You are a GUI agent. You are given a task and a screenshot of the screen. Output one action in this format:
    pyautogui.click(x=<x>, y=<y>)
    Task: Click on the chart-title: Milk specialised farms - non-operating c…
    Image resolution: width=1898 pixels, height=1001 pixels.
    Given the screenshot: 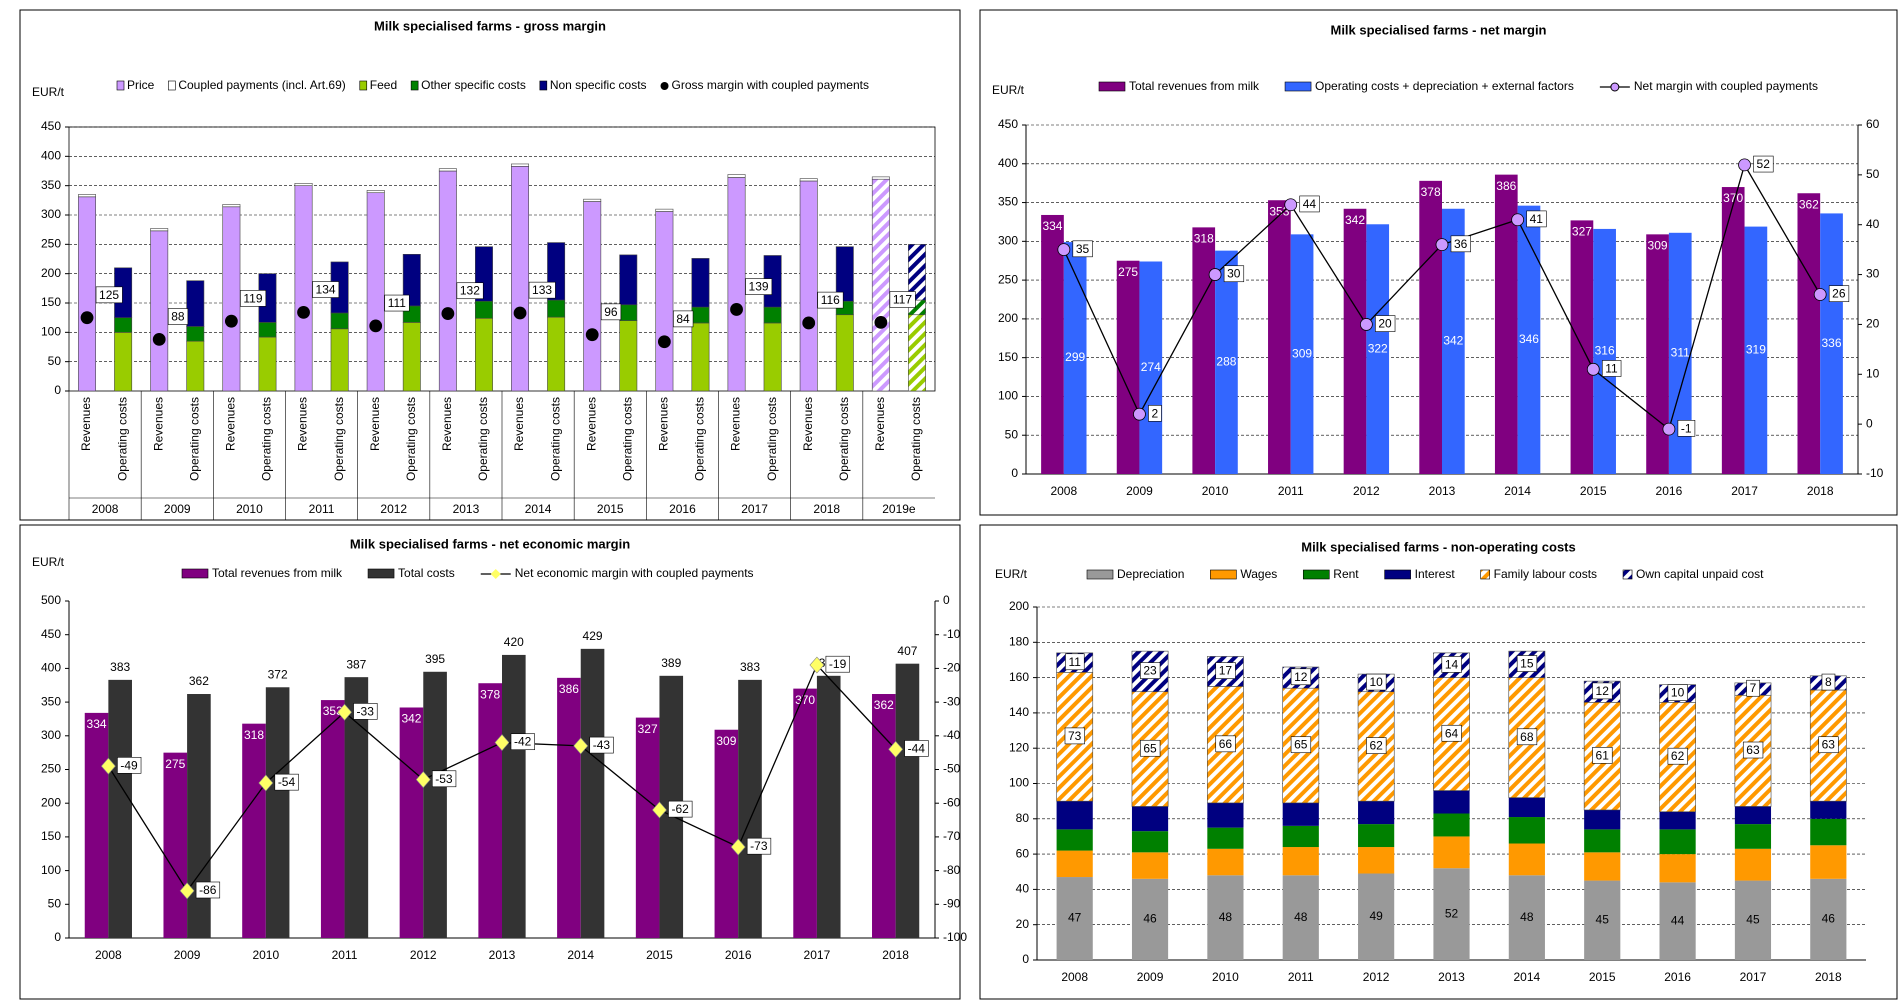 What is the action you would take?
    pyautogui.click(x=1438, y=546)
    